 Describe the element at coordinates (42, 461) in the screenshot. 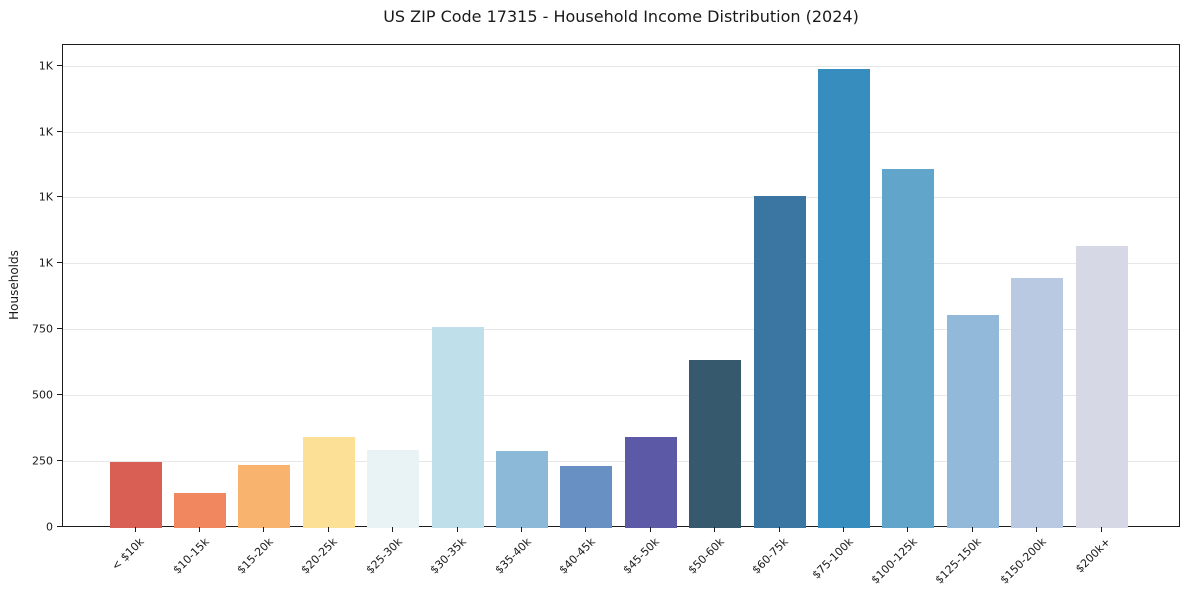

I see `y-tick-label: 250` at that location.